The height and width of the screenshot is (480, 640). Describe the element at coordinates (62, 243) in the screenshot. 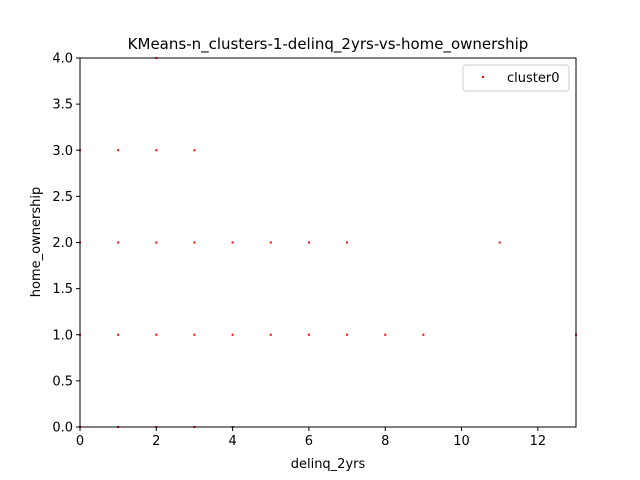

I see `y-tick-label: 2.0` at that location.